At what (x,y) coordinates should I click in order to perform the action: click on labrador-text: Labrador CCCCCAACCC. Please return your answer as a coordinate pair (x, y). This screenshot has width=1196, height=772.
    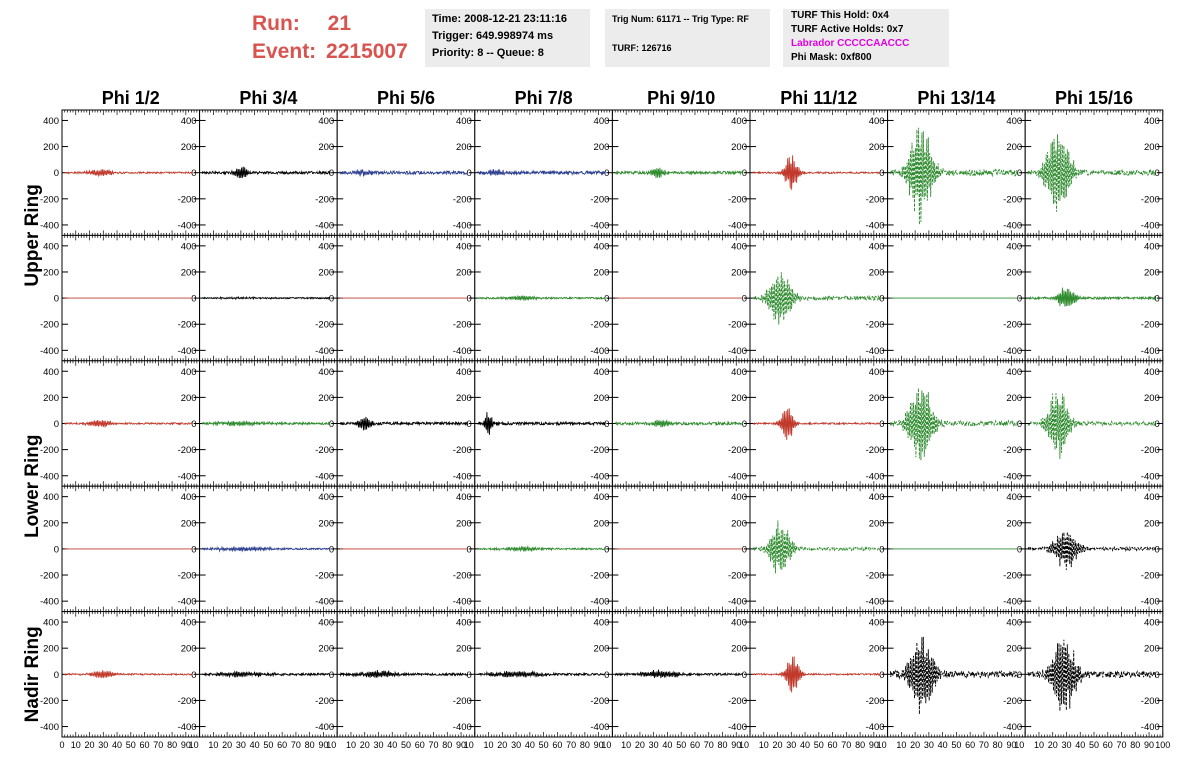
    Looking at the image, I should click on (850, 43).